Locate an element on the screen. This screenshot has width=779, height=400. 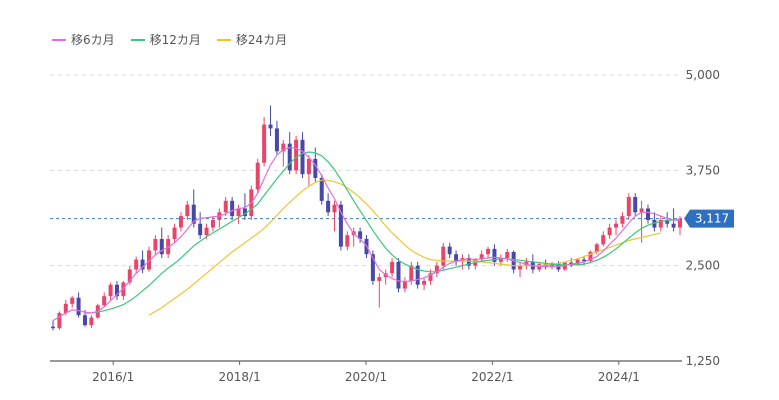
y-tick-label: 1,250 is located at coordinates (703, 361).